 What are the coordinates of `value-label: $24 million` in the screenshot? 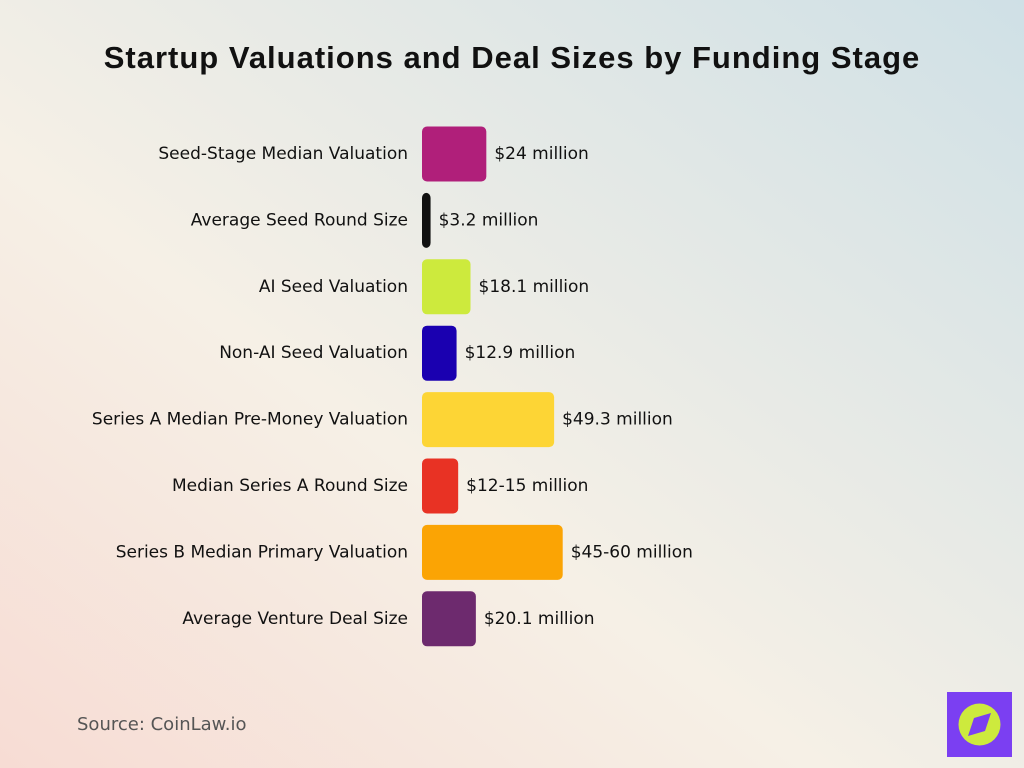 It's located at (541, 154).